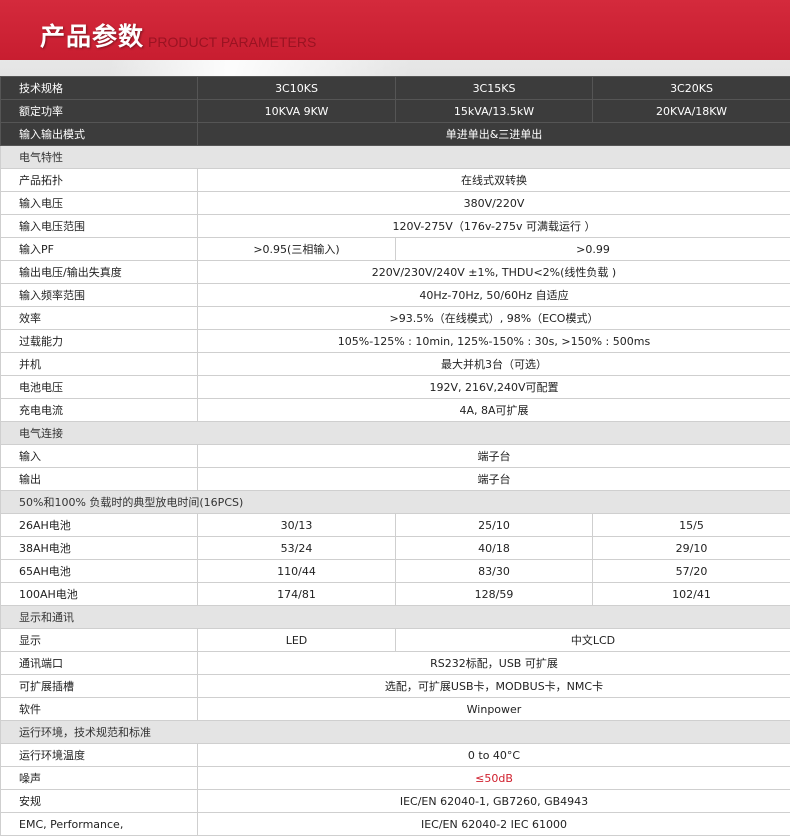 The image size is (790, 836). Describe the element at coordinates (691, 525) in the screenshot. I see `value-cell: 15/5` at that location.